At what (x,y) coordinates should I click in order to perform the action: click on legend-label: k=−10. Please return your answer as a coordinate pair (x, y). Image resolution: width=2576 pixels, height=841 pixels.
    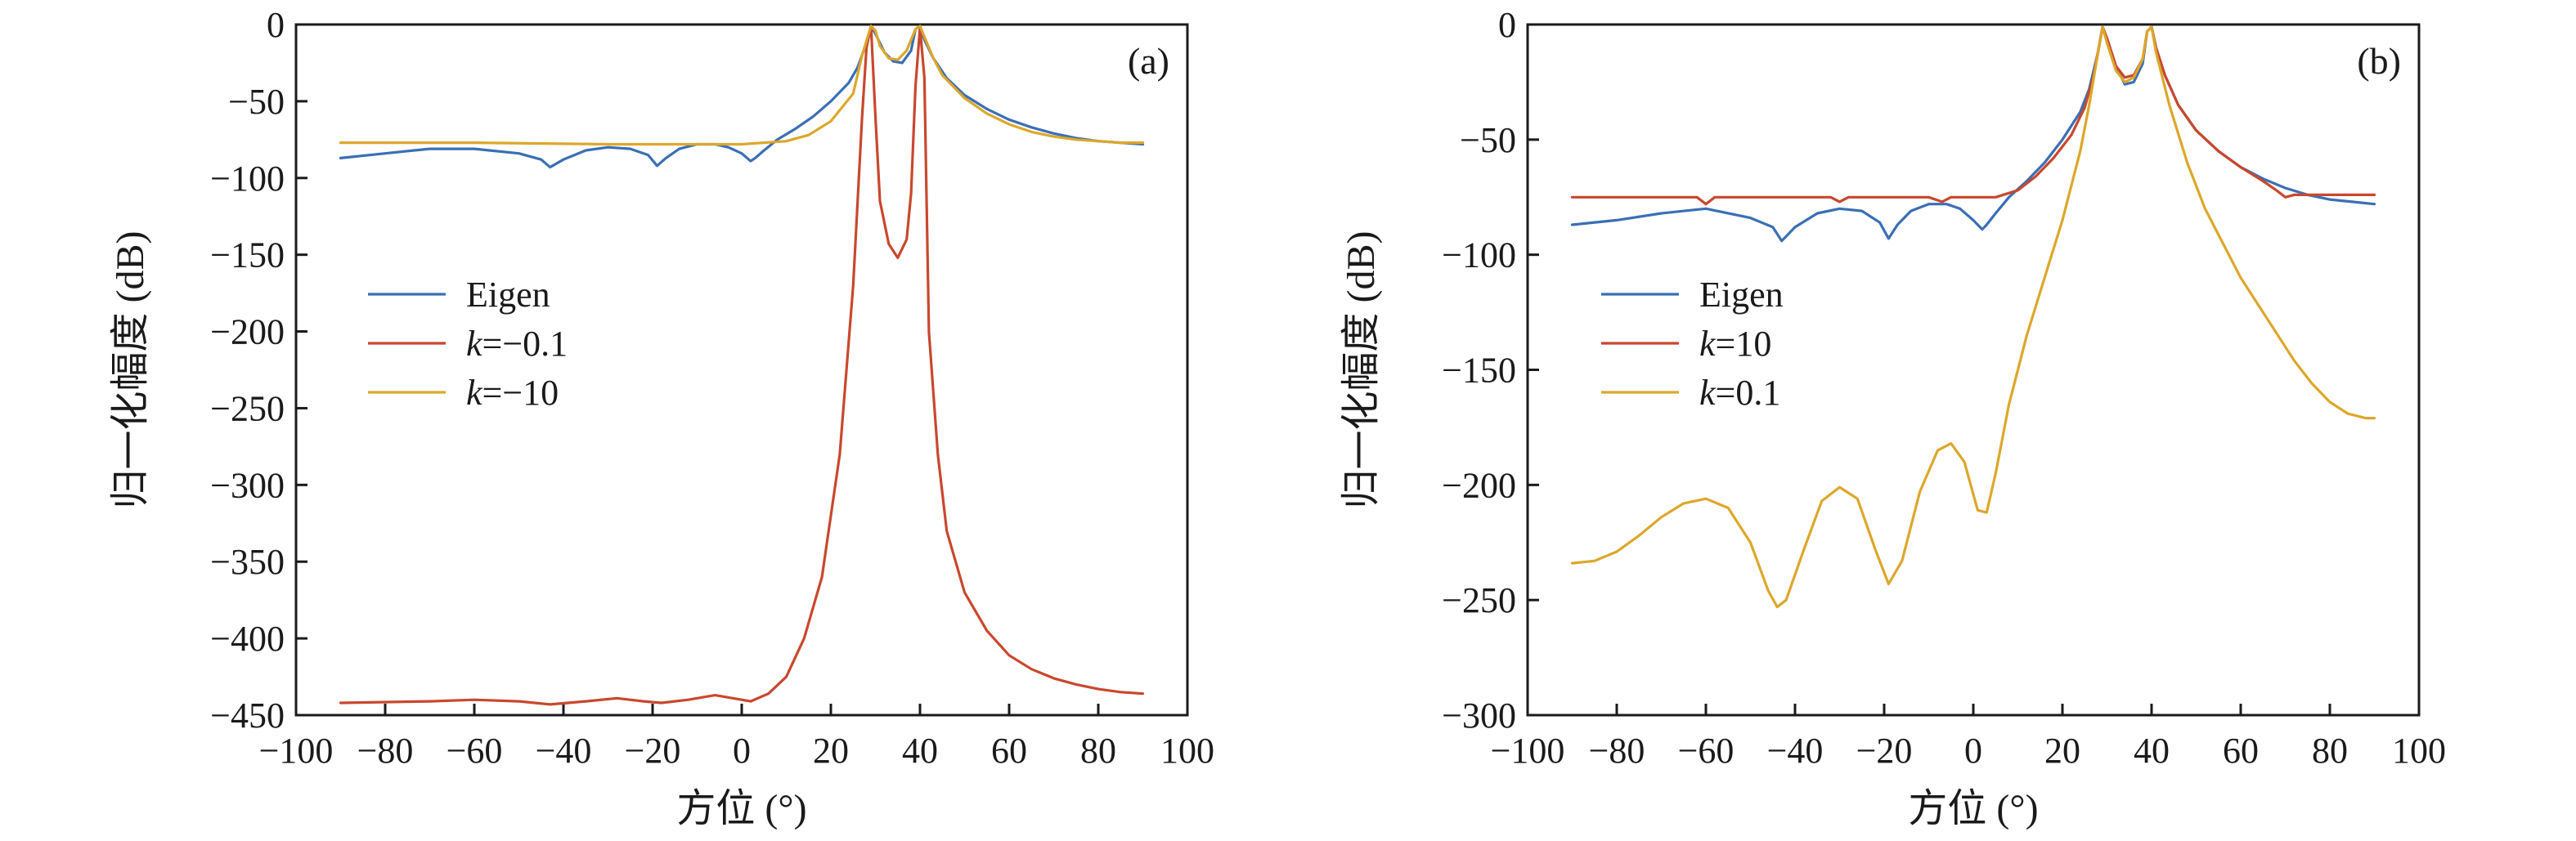
    Looking at the image, I should click on (512, 393).